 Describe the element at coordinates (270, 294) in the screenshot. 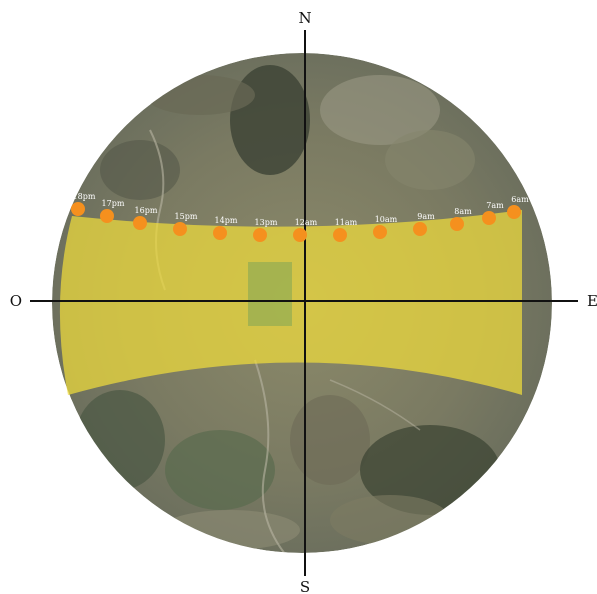

I see `green-field-patch` at that location.